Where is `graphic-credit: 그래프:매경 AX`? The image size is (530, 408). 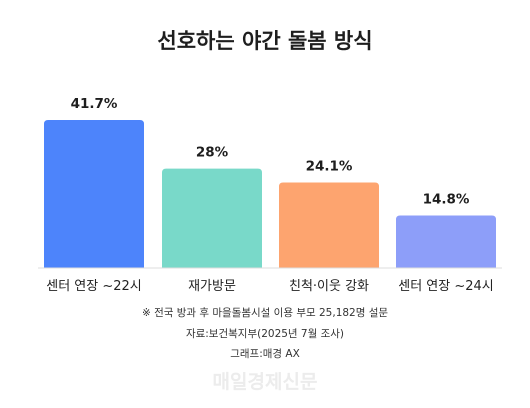 graphic-credit: 그래프:매경 AX is located at coordinates (265, 353).